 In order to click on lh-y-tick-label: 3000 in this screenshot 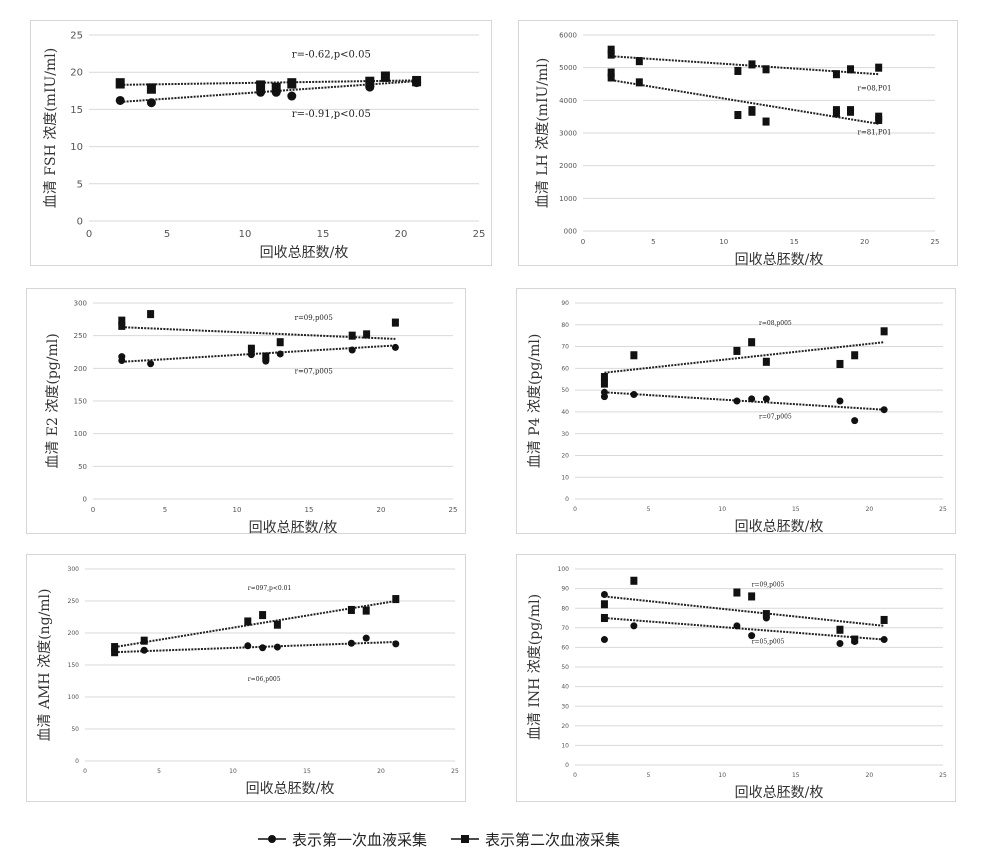, I will do `click(568, 133)`.